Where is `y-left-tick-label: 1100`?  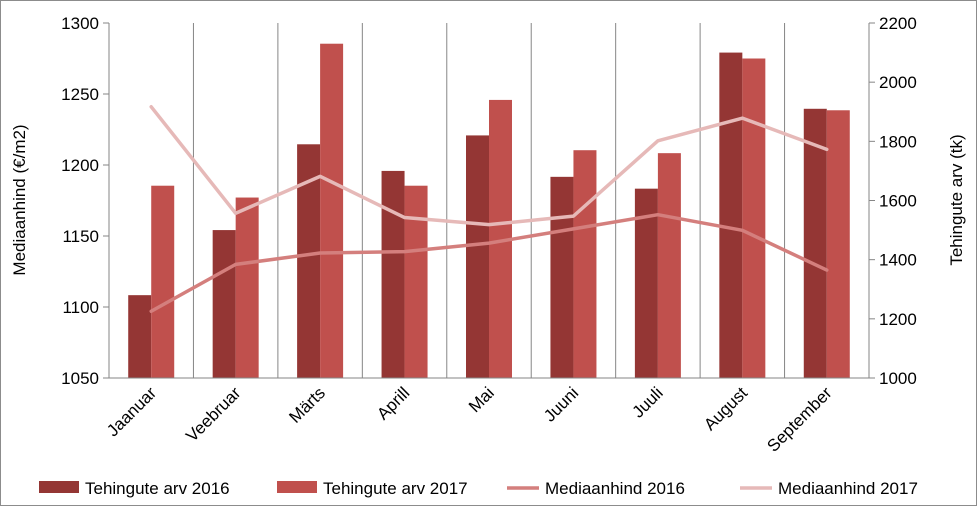
y-left-tick-label: 1100 is located at coordinates (80, 307).